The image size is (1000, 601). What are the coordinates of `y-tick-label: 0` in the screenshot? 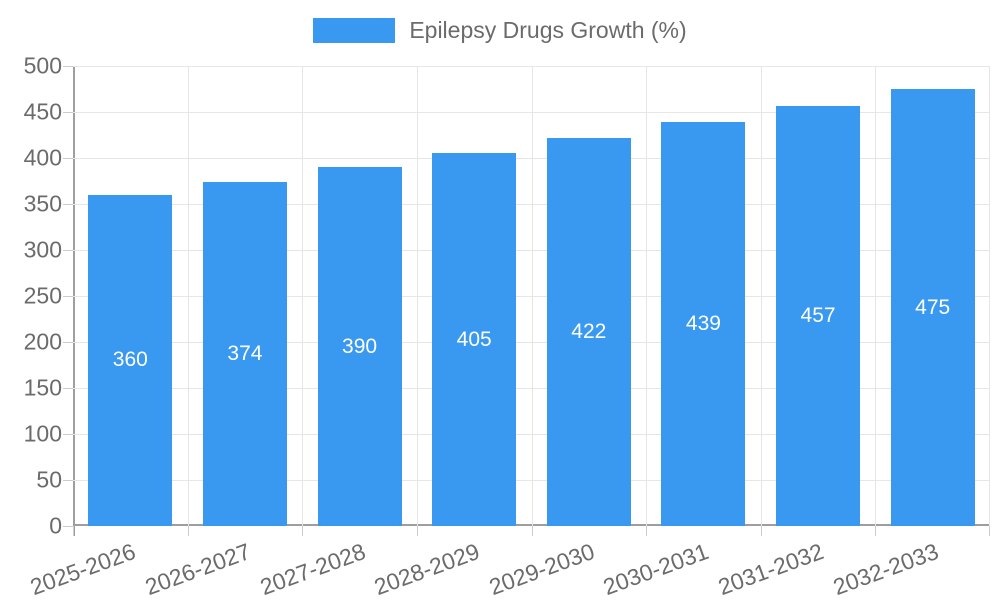 It's located at (55, 525).